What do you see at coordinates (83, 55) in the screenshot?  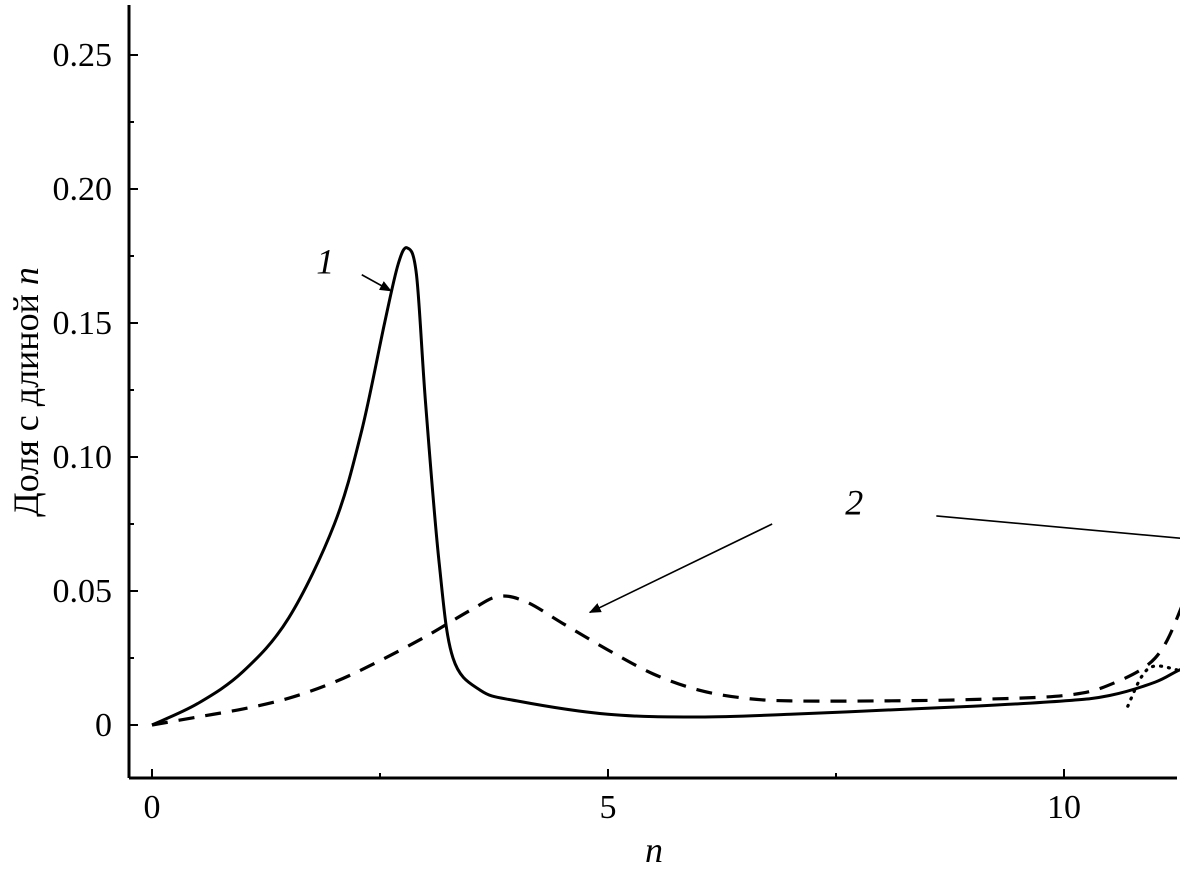 I see `y-tick-label: 0.25` at bounding box center [83, 55].